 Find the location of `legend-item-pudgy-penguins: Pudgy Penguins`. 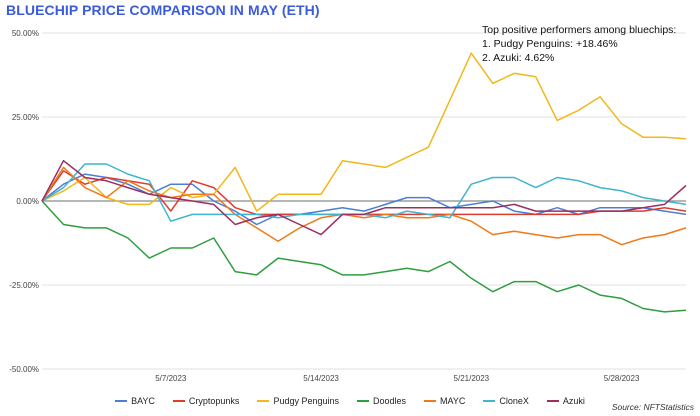

legend-item-pudgy-penguins: Pudgy Penguins is located at coordinates (298, 401).